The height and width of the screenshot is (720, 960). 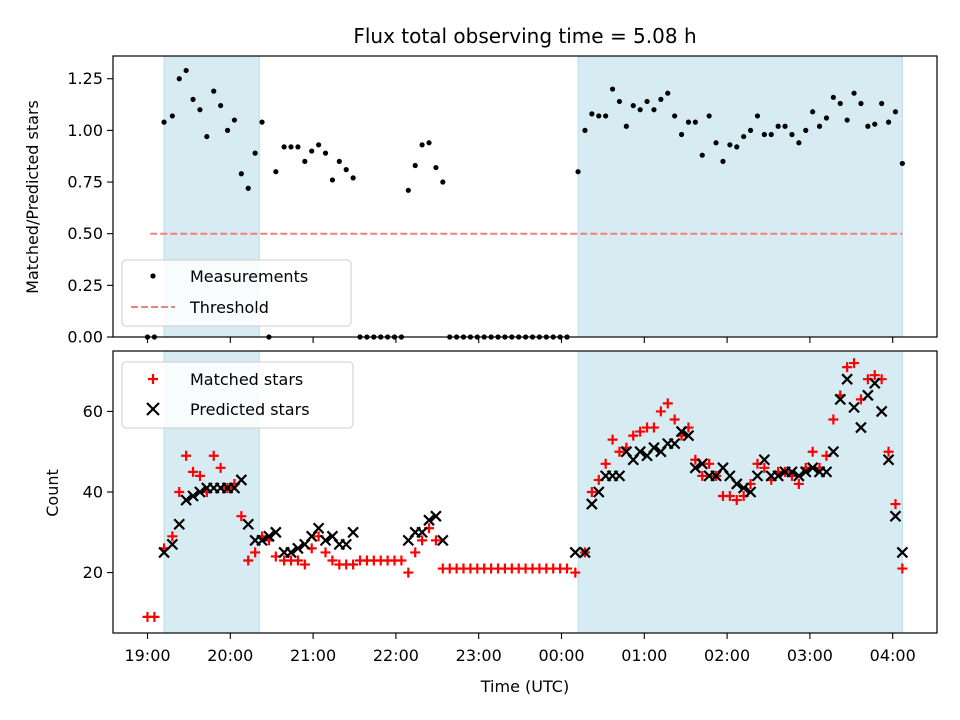 What do you see at coordinates (93, 492) in the screenshot?
I see `y-tick-label: 40` at bounding box center [93, 492].